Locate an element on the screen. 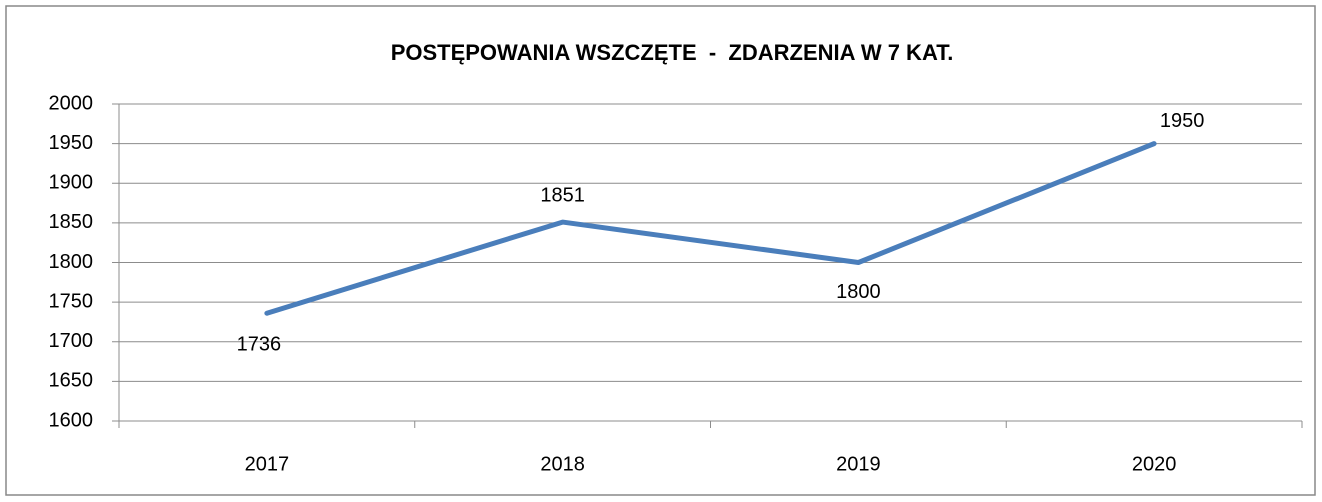  data-label: 1851 is located at coordinates (562, 195).